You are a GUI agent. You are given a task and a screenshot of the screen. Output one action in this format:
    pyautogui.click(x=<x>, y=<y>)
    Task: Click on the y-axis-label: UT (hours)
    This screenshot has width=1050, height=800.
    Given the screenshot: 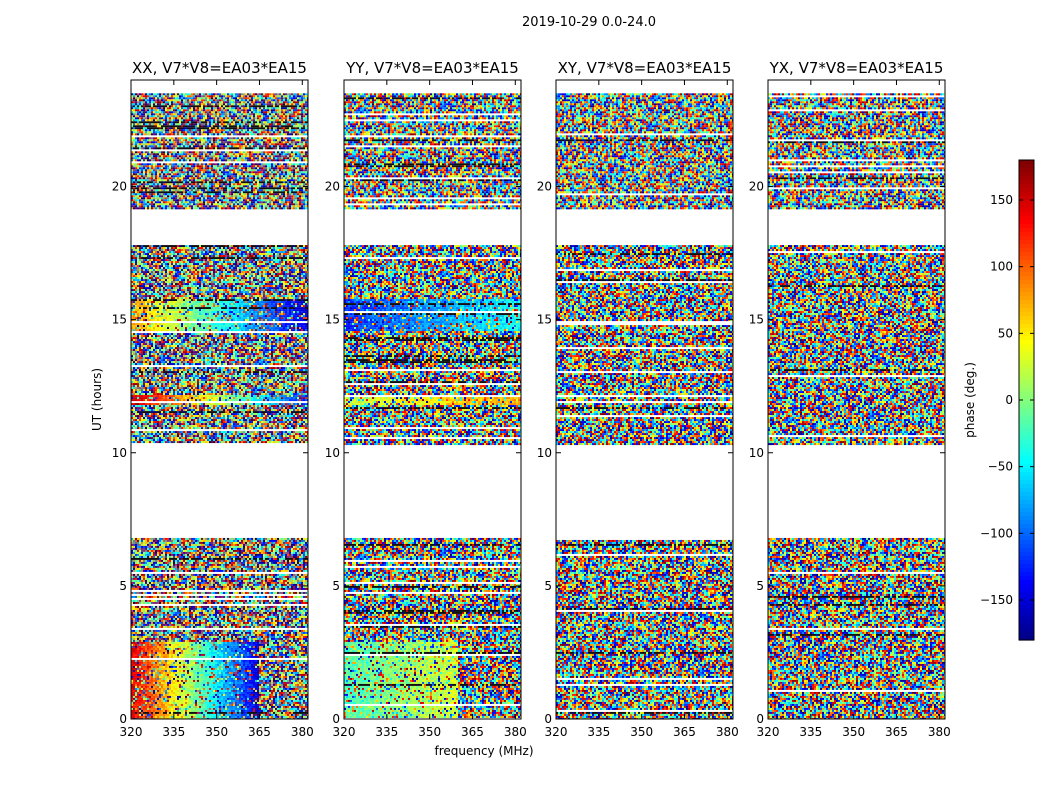 What is the action you would take?
    pyautogui.click(x=97, y=399)
    